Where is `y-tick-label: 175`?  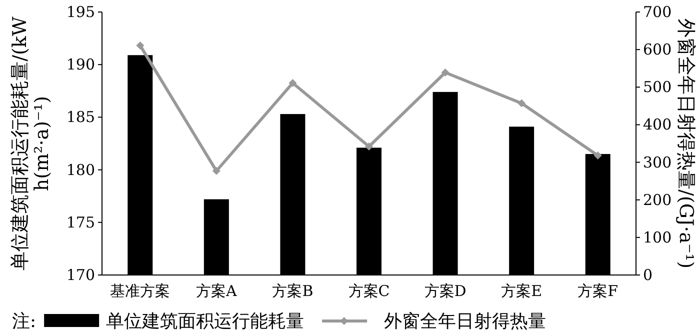
y-tick-label: 175 is located at coordinates (80, 222).